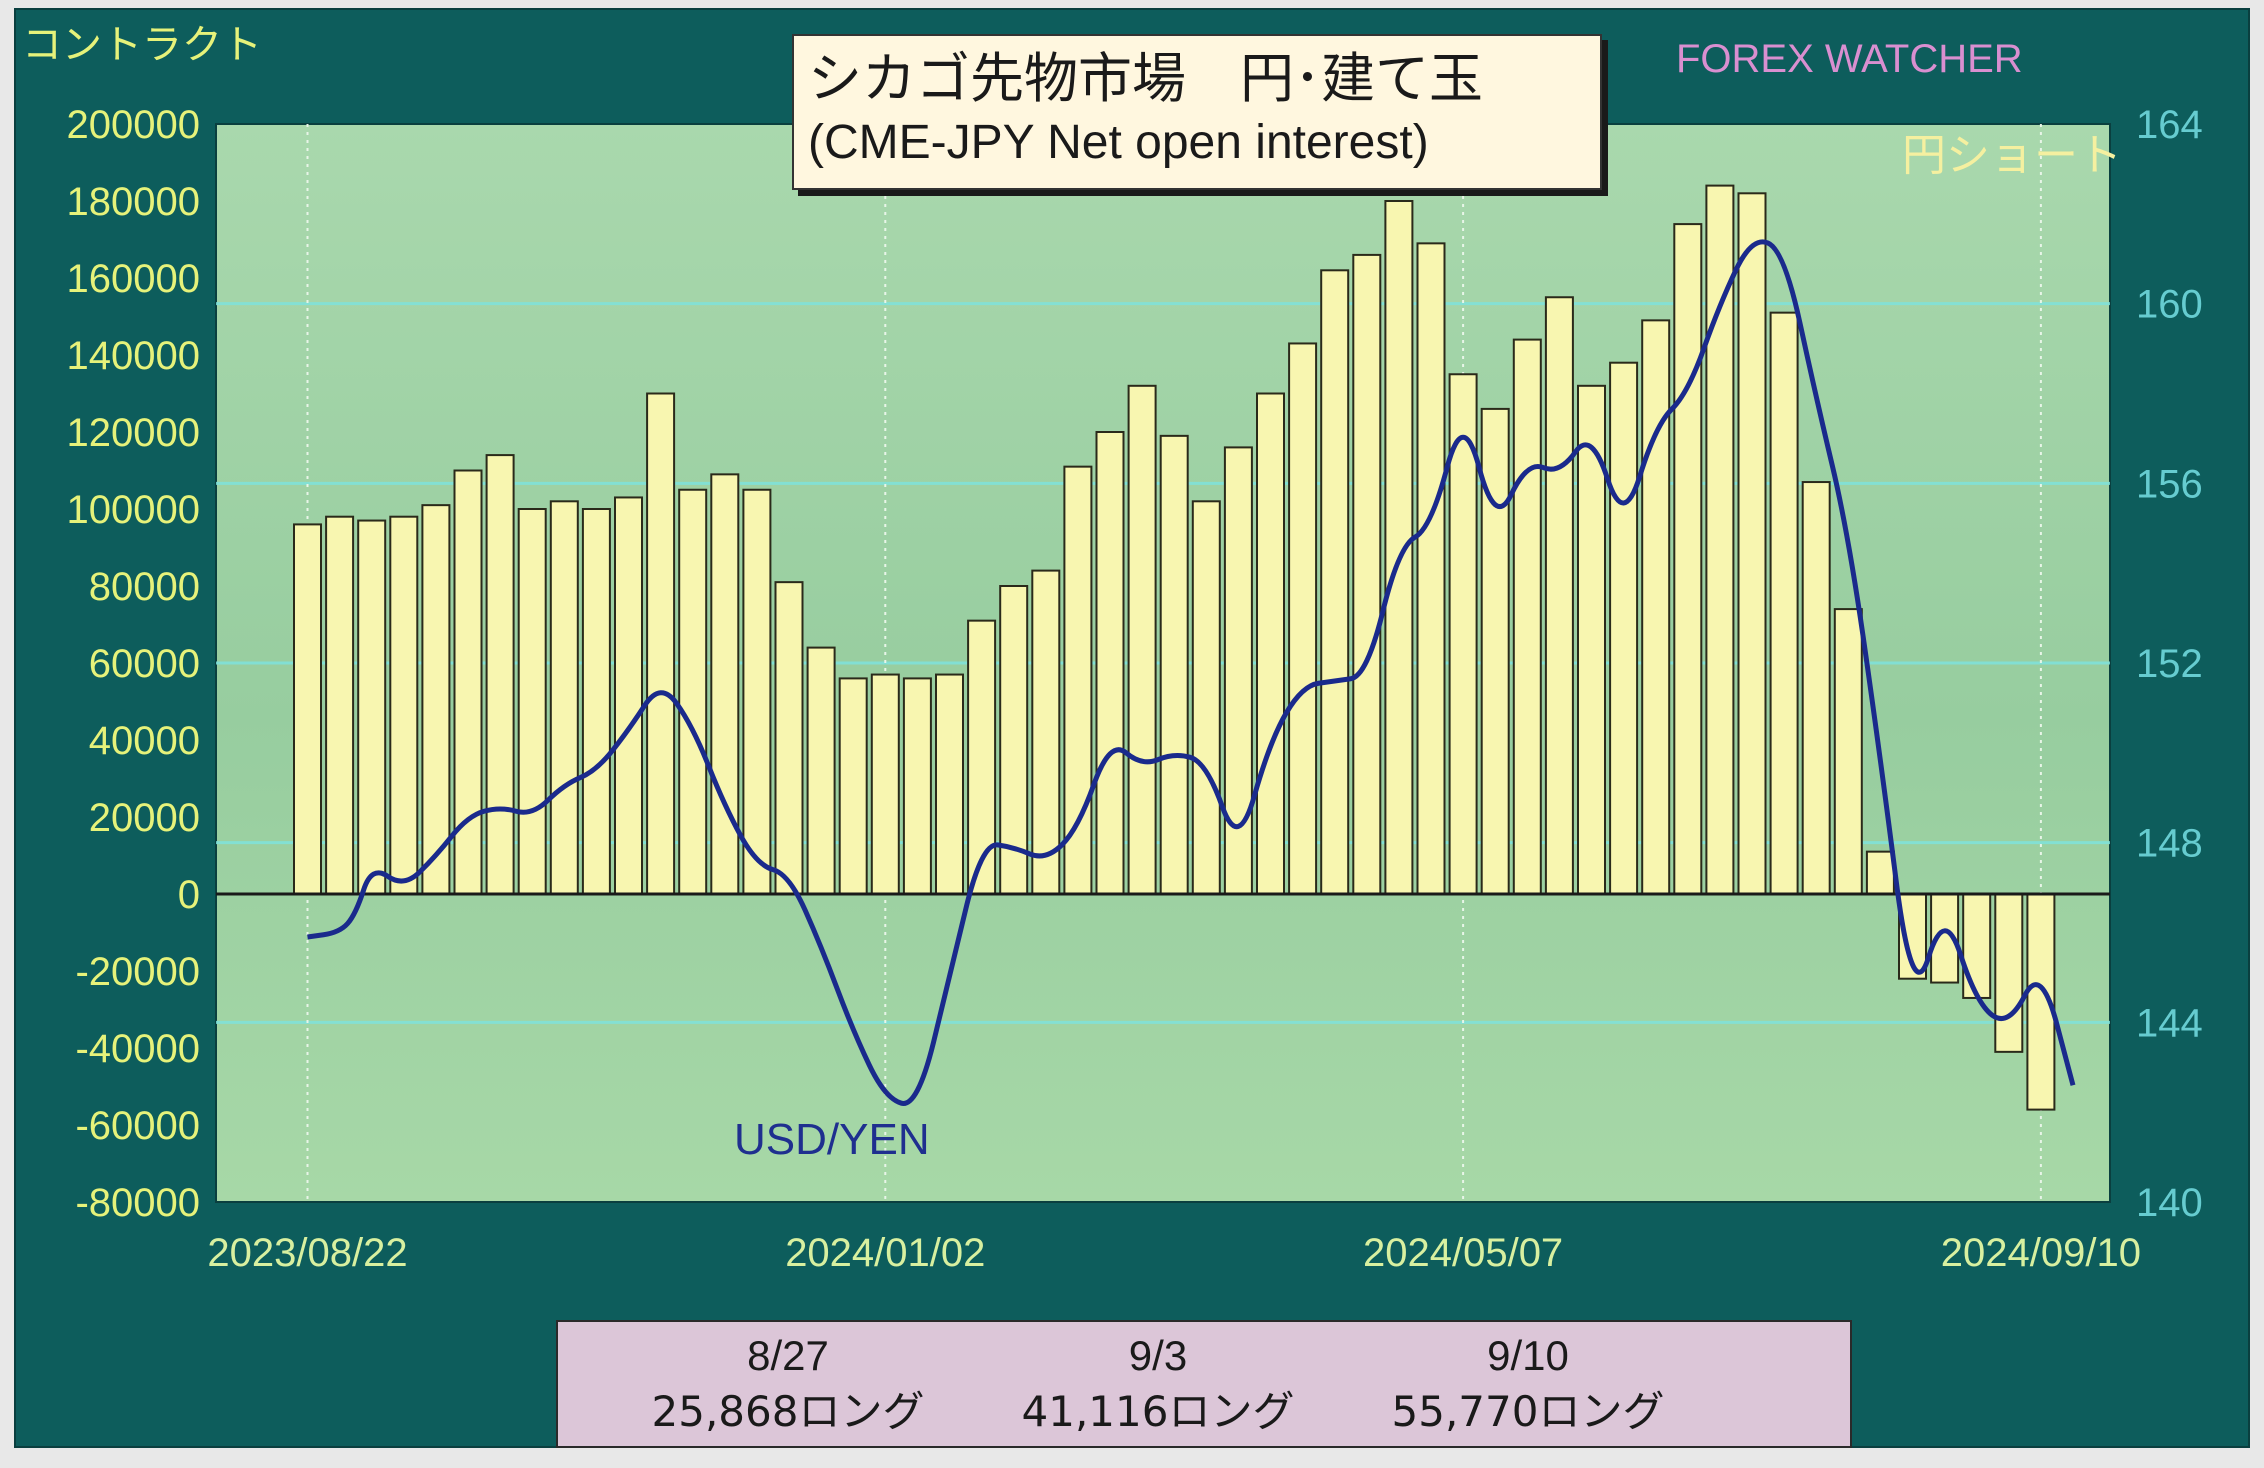  What do you see at coordinates (137, 972) in the screenshot?
I see `left-tick-label: -20000` at bounding box center [137, 972].